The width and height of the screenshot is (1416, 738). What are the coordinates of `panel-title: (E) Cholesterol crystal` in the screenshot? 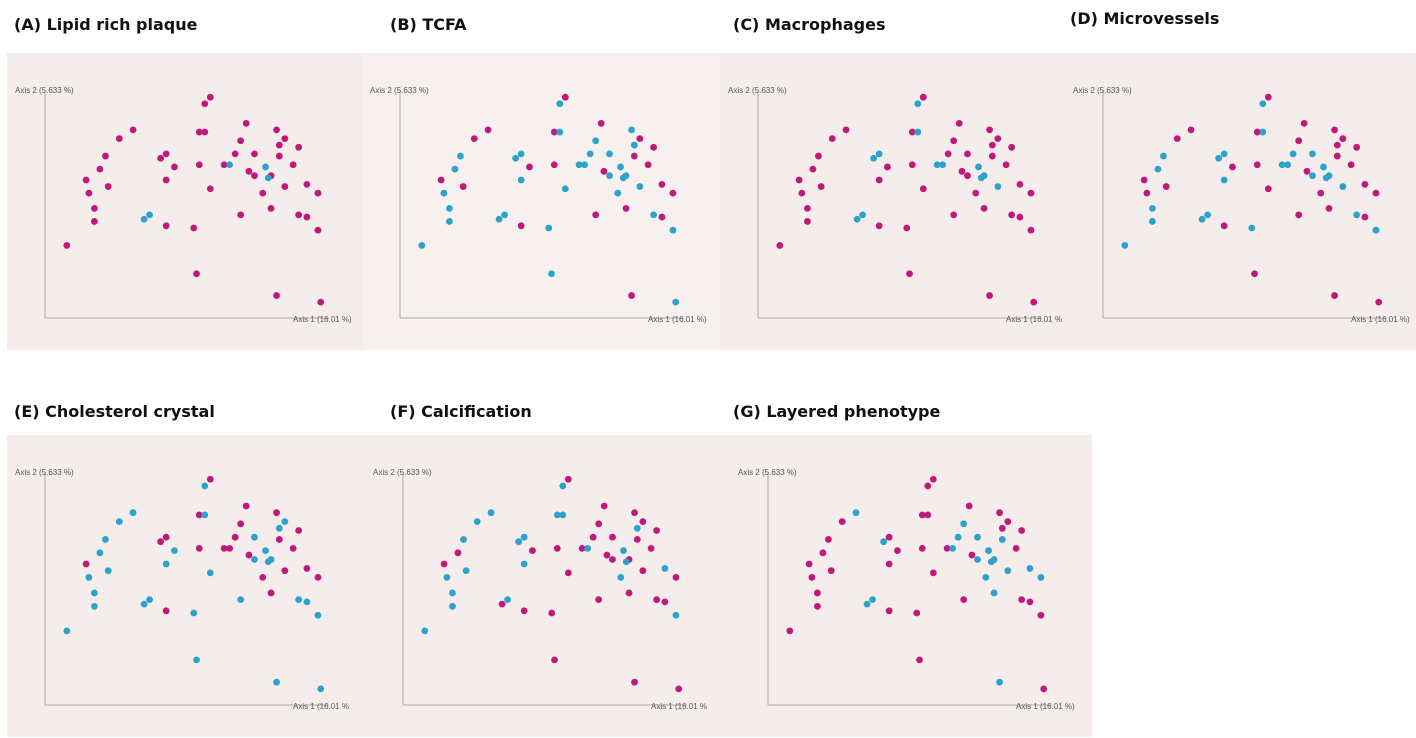 It's located at (114, 411).